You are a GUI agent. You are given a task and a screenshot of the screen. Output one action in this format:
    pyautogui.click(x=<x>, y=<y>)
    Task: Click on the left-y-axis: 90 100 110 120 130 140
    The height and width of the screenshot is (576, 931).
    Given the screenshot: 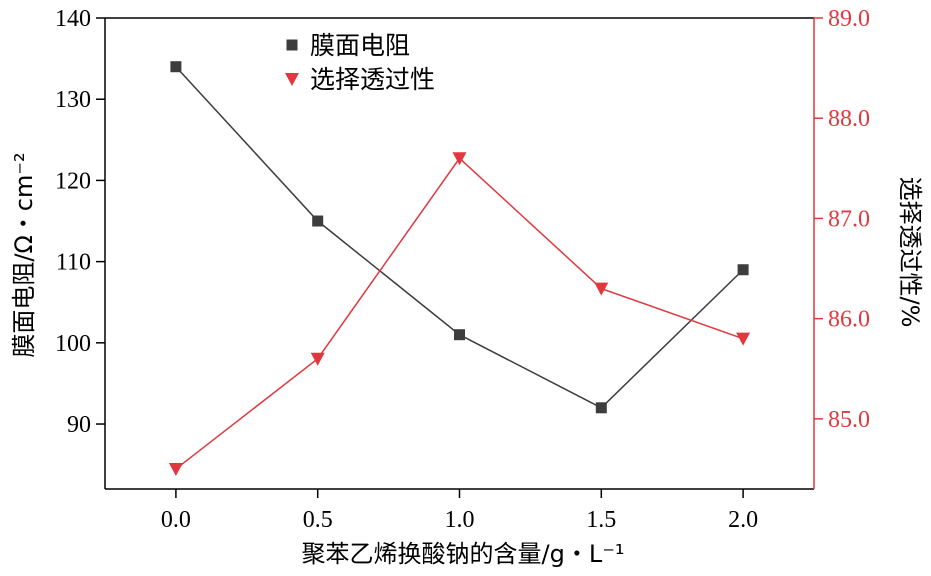 What is the action you would take?
    pyautogui.click(x=80, y=222)
    